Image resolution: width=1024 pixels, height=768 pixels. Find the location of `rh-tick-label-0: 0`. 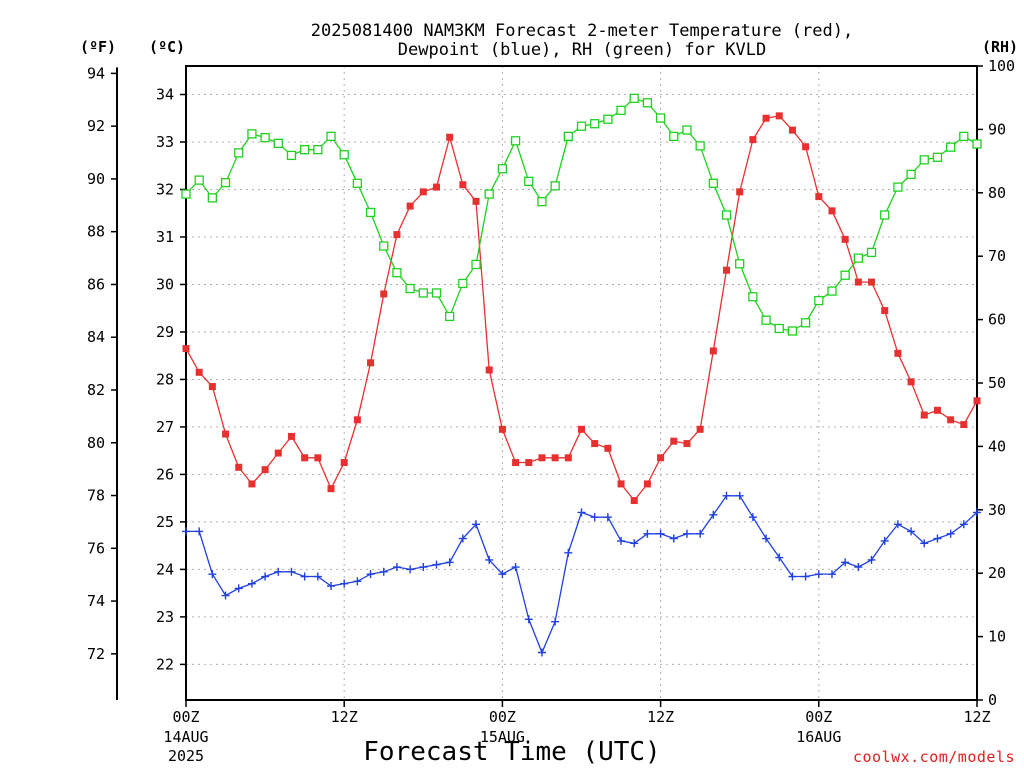

rh-tick-label-0: 0 is located at coordinates (992, 700).